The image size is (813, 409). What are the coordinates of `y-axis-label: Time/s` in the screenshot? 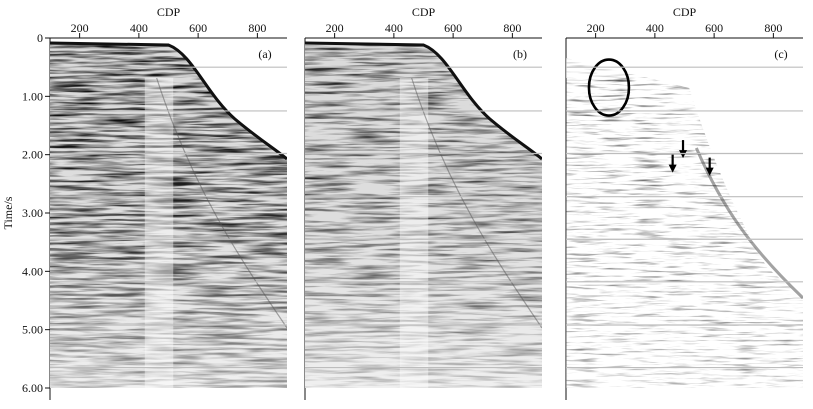 It's located at (8, 212).